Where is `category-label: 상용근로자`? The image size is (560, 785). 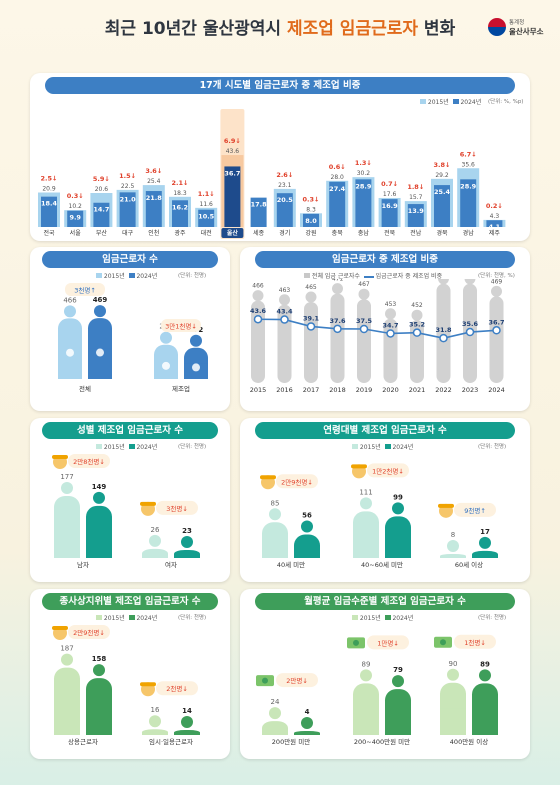 category-label: 상용근로자 is located at coordinates (83, 741).